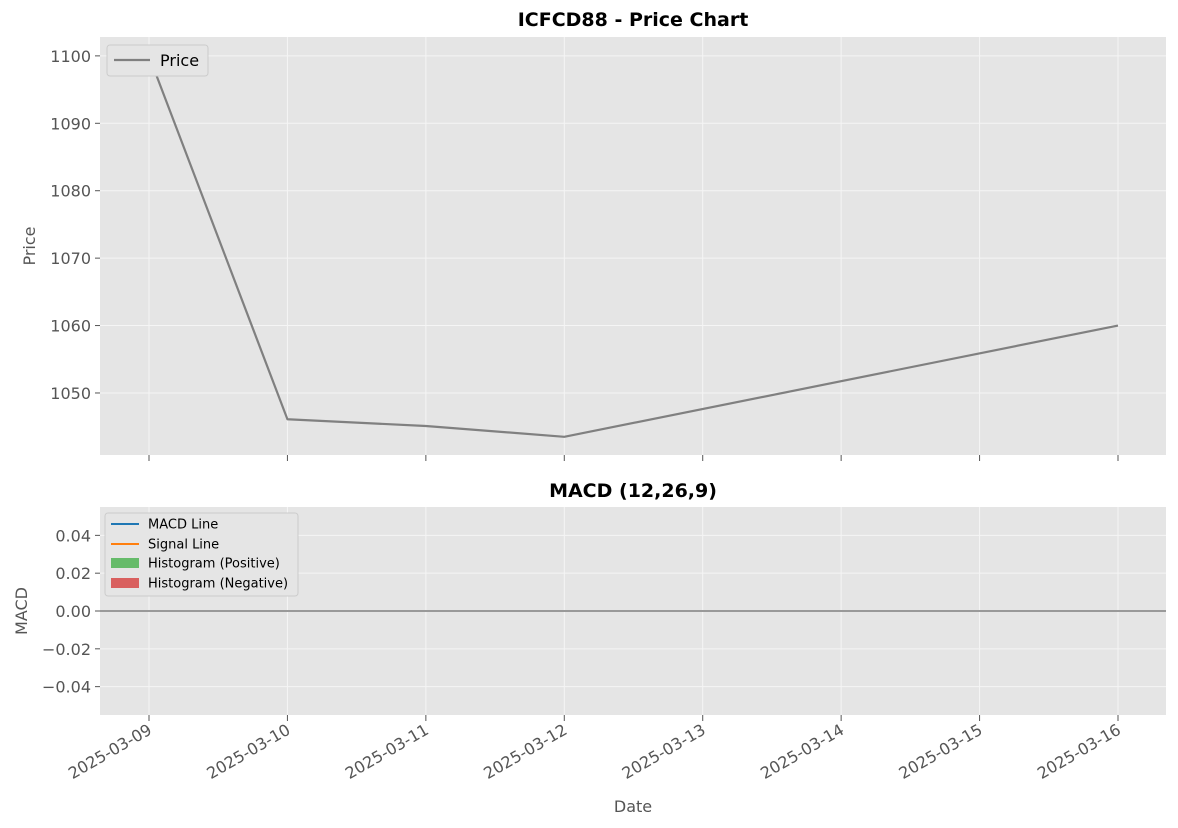 The width and height of the screenshot is (1178, 828). Describe the element at coordinates (73, 611) in the screenshot. I see `macd-ytick-label: 0.00` at that location.